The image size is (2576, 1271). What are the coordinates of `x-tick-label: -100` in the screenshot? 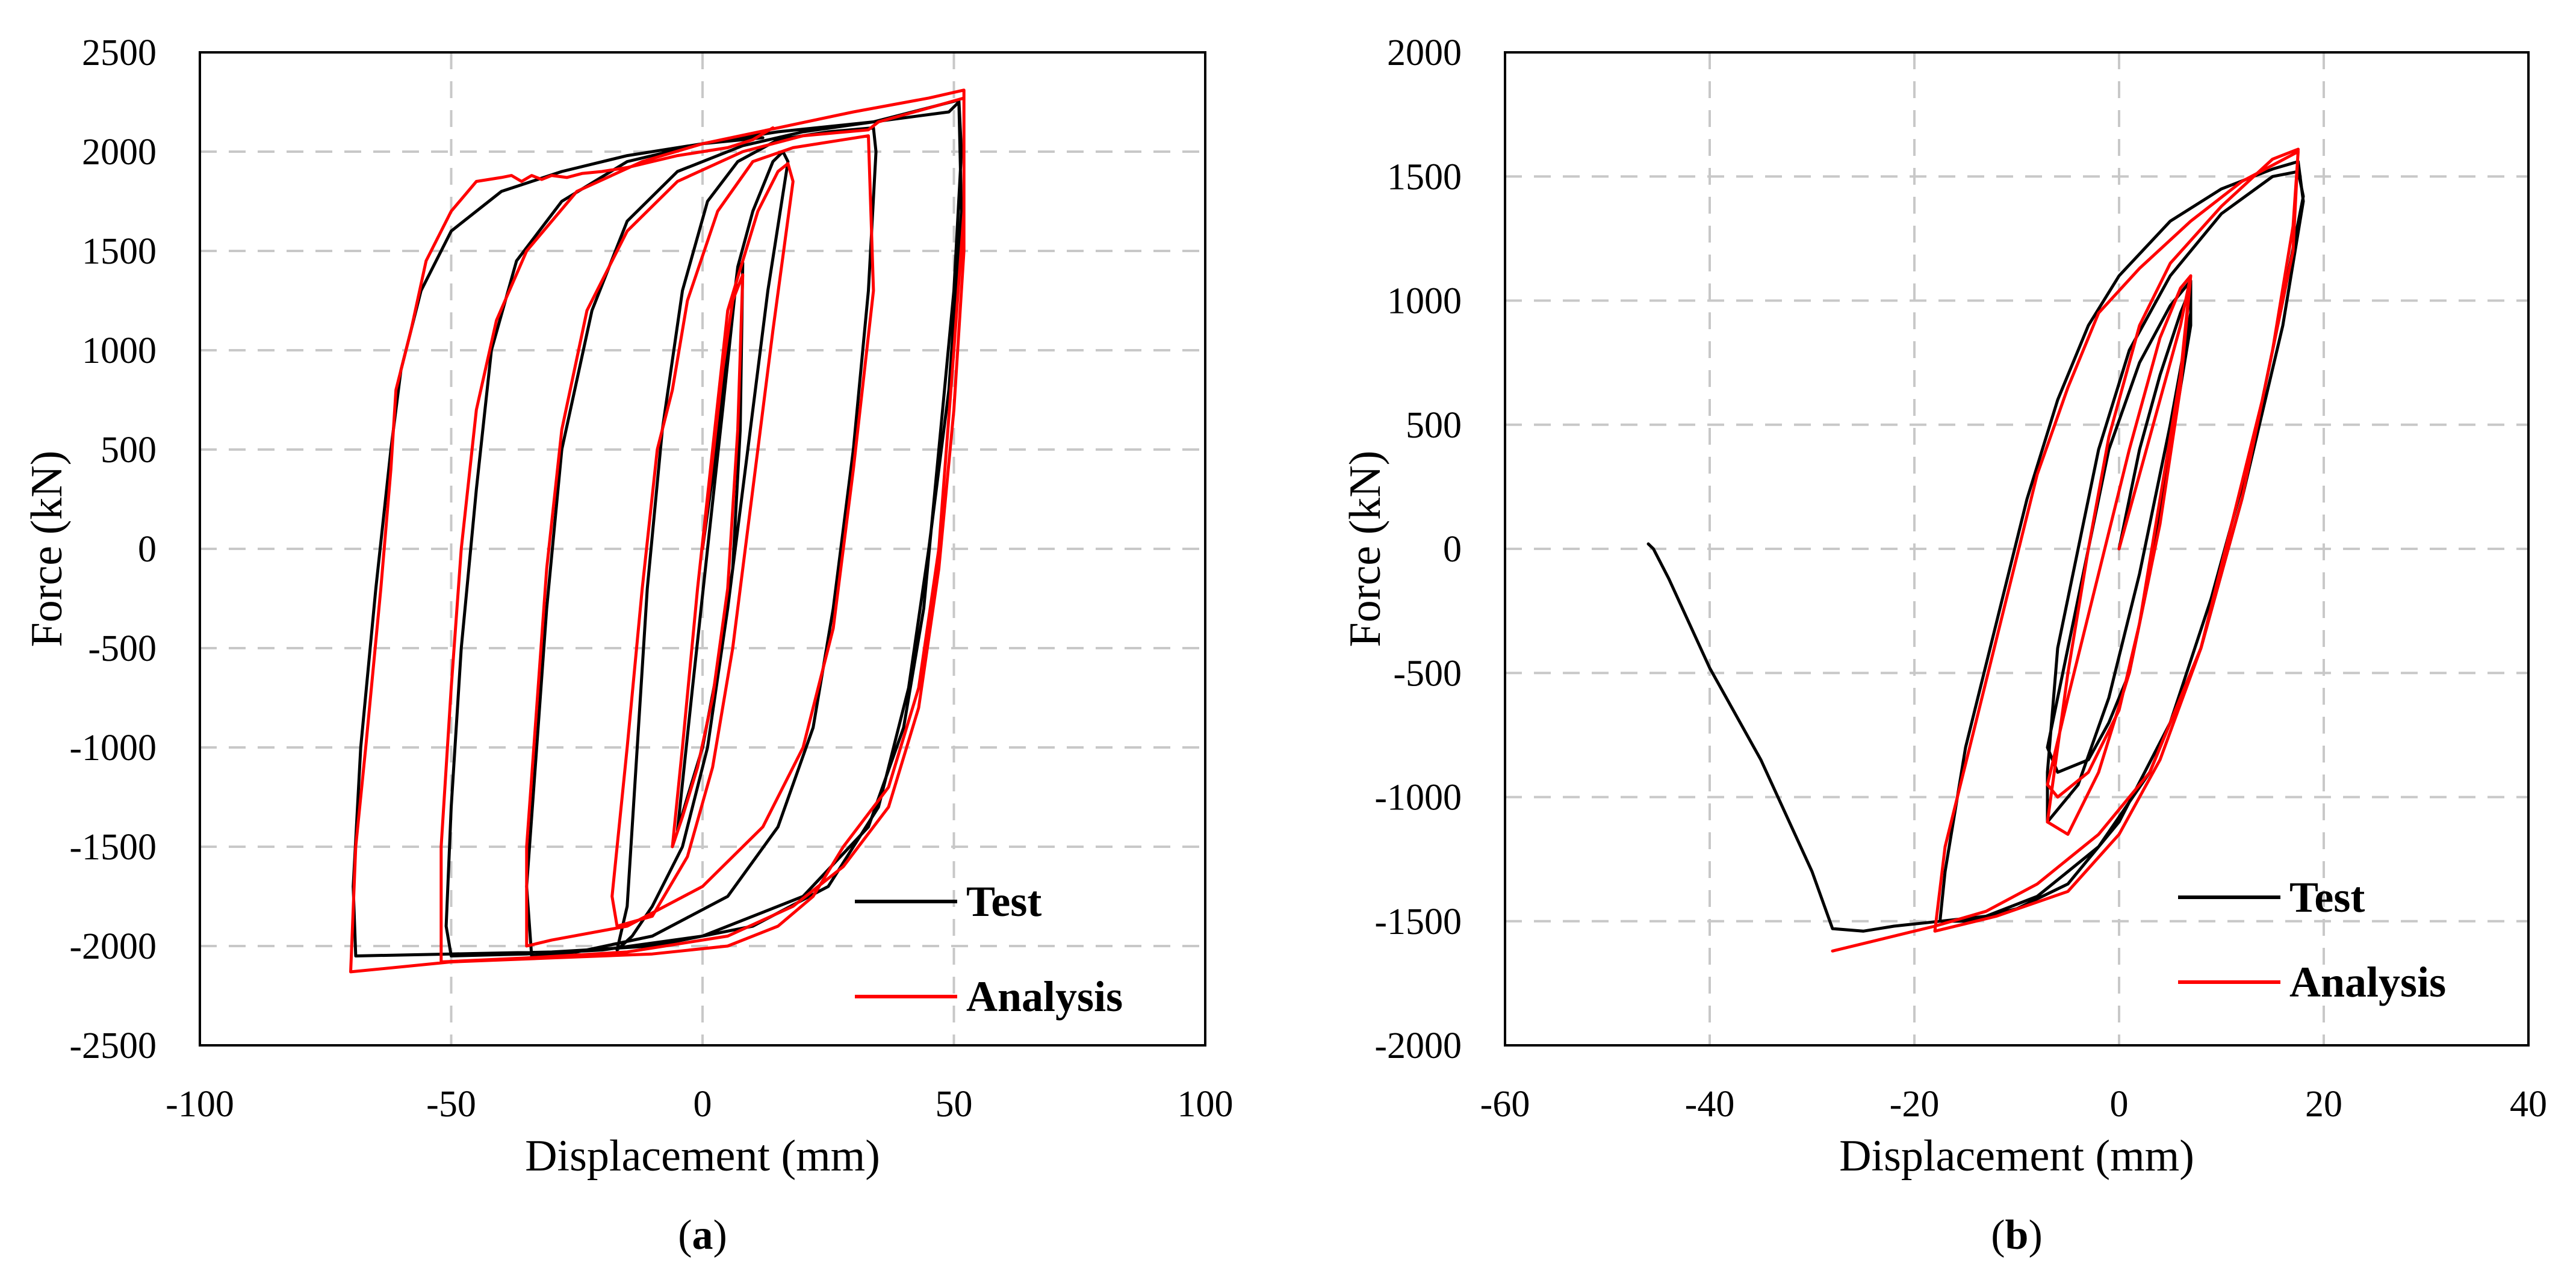 It's located at (200, 1104).